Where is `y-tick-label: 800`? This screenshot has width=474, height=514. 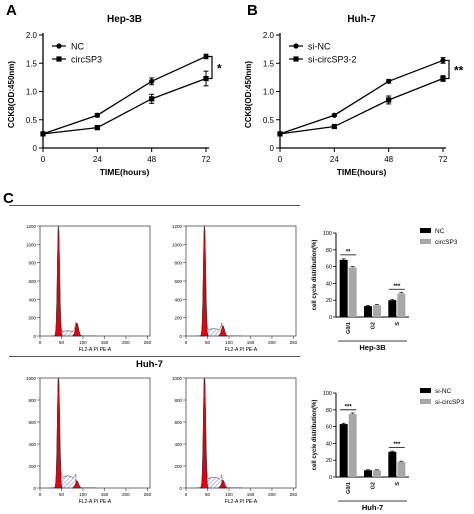 y-tick-label: 800 is located at coordinates (32, 263).